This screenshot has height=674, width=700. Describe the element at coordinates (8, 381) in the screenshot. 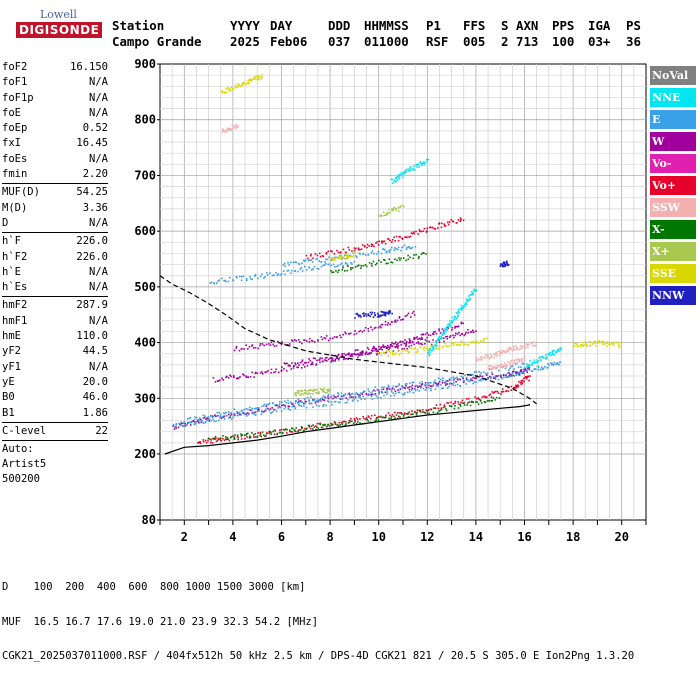

I see `param-label: yE` at that location.